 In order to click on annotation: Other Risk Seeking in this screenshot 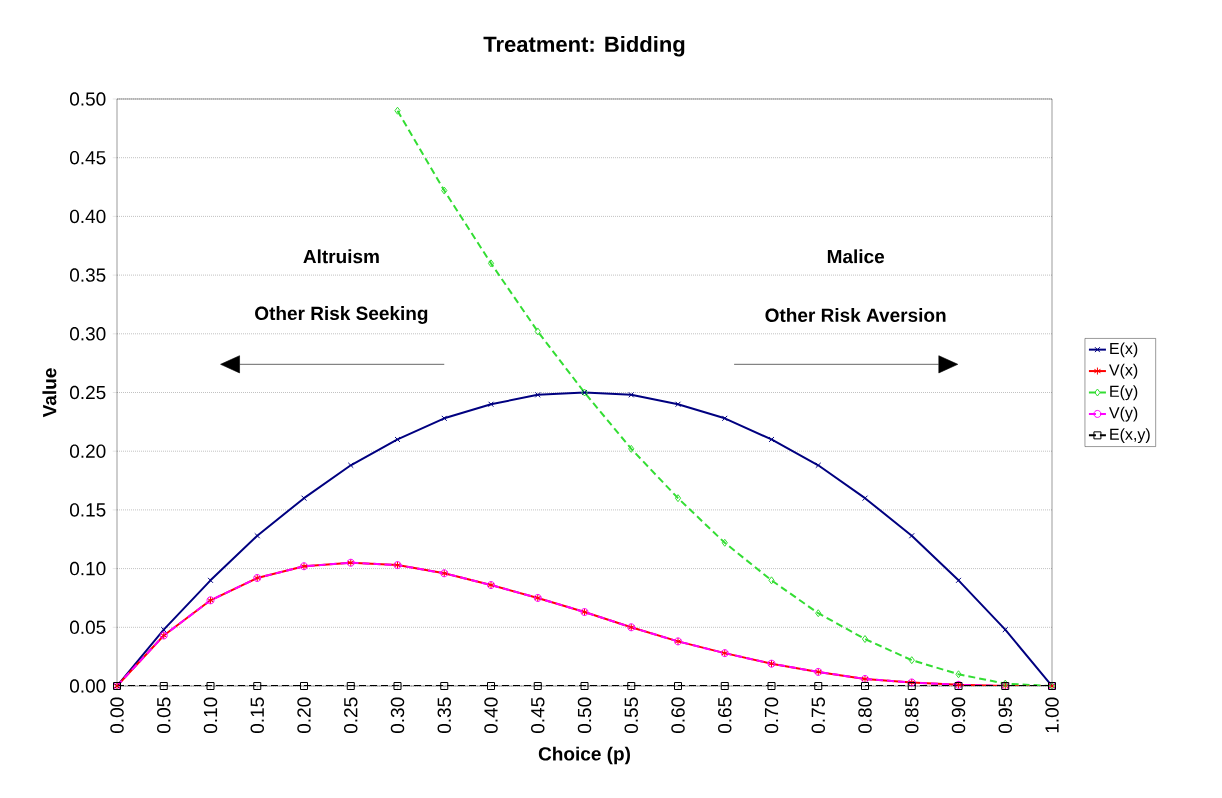, I will do `click(341, 315)`.